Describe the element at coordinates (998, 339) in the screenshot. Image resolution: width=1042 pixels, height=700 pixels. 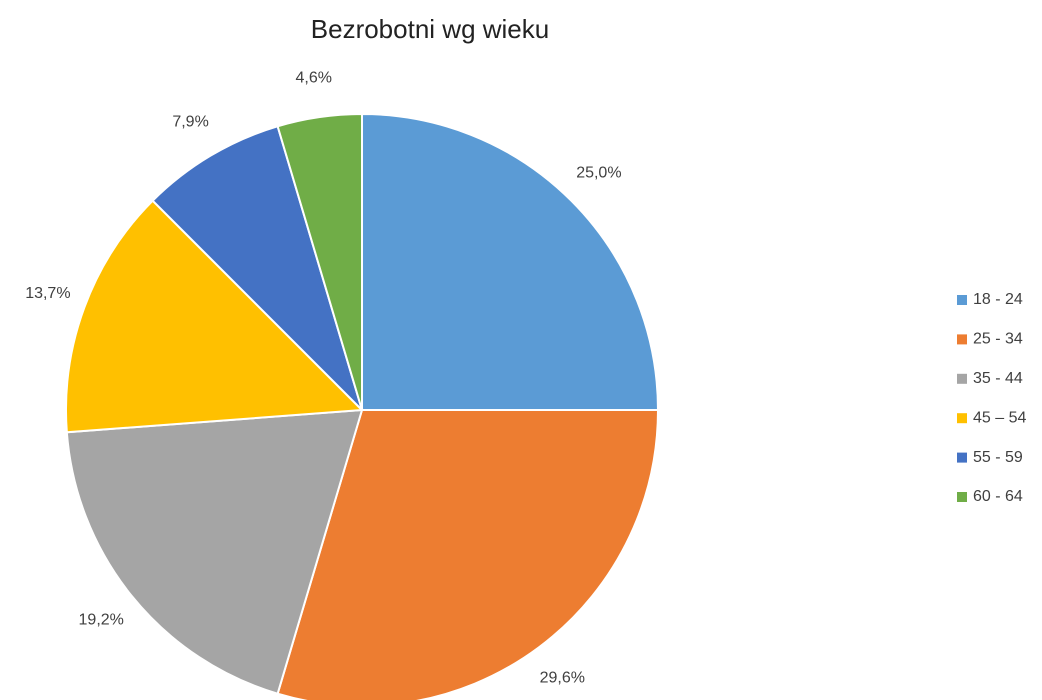
I see `legend-label: 25 - 34` at that location.